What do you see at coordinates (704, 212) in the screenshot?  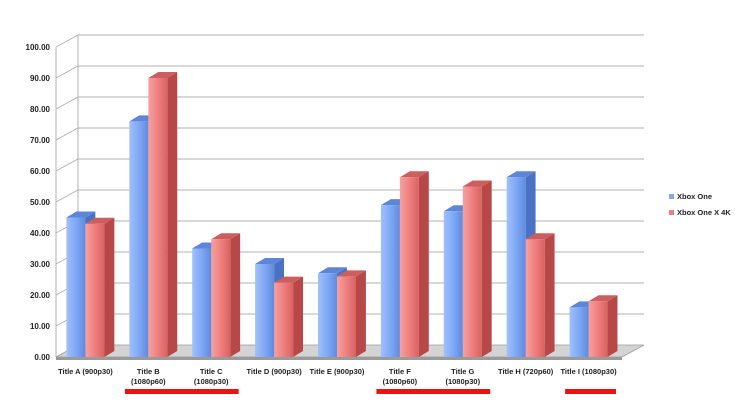 I see `legend-label: Xbox One X 4K` at bounding box center [704, 212].